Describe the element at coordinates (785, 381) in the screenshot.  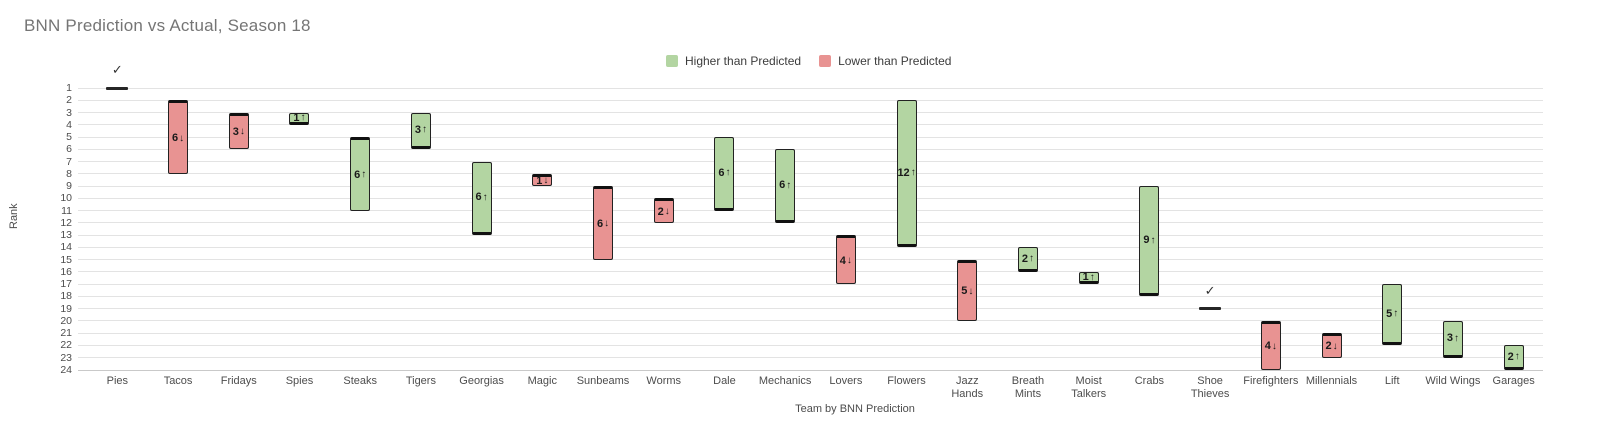
I see `x-tick-team-label: Mechanics` at that location.